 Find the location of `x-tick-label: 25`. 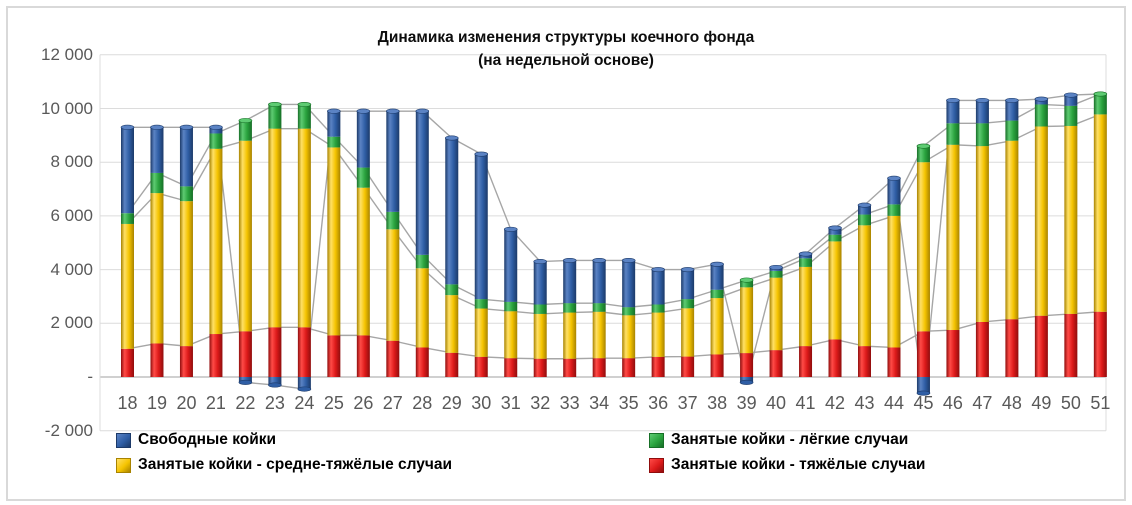

x-tick-label: 25 is located at coordinates (333, 403).